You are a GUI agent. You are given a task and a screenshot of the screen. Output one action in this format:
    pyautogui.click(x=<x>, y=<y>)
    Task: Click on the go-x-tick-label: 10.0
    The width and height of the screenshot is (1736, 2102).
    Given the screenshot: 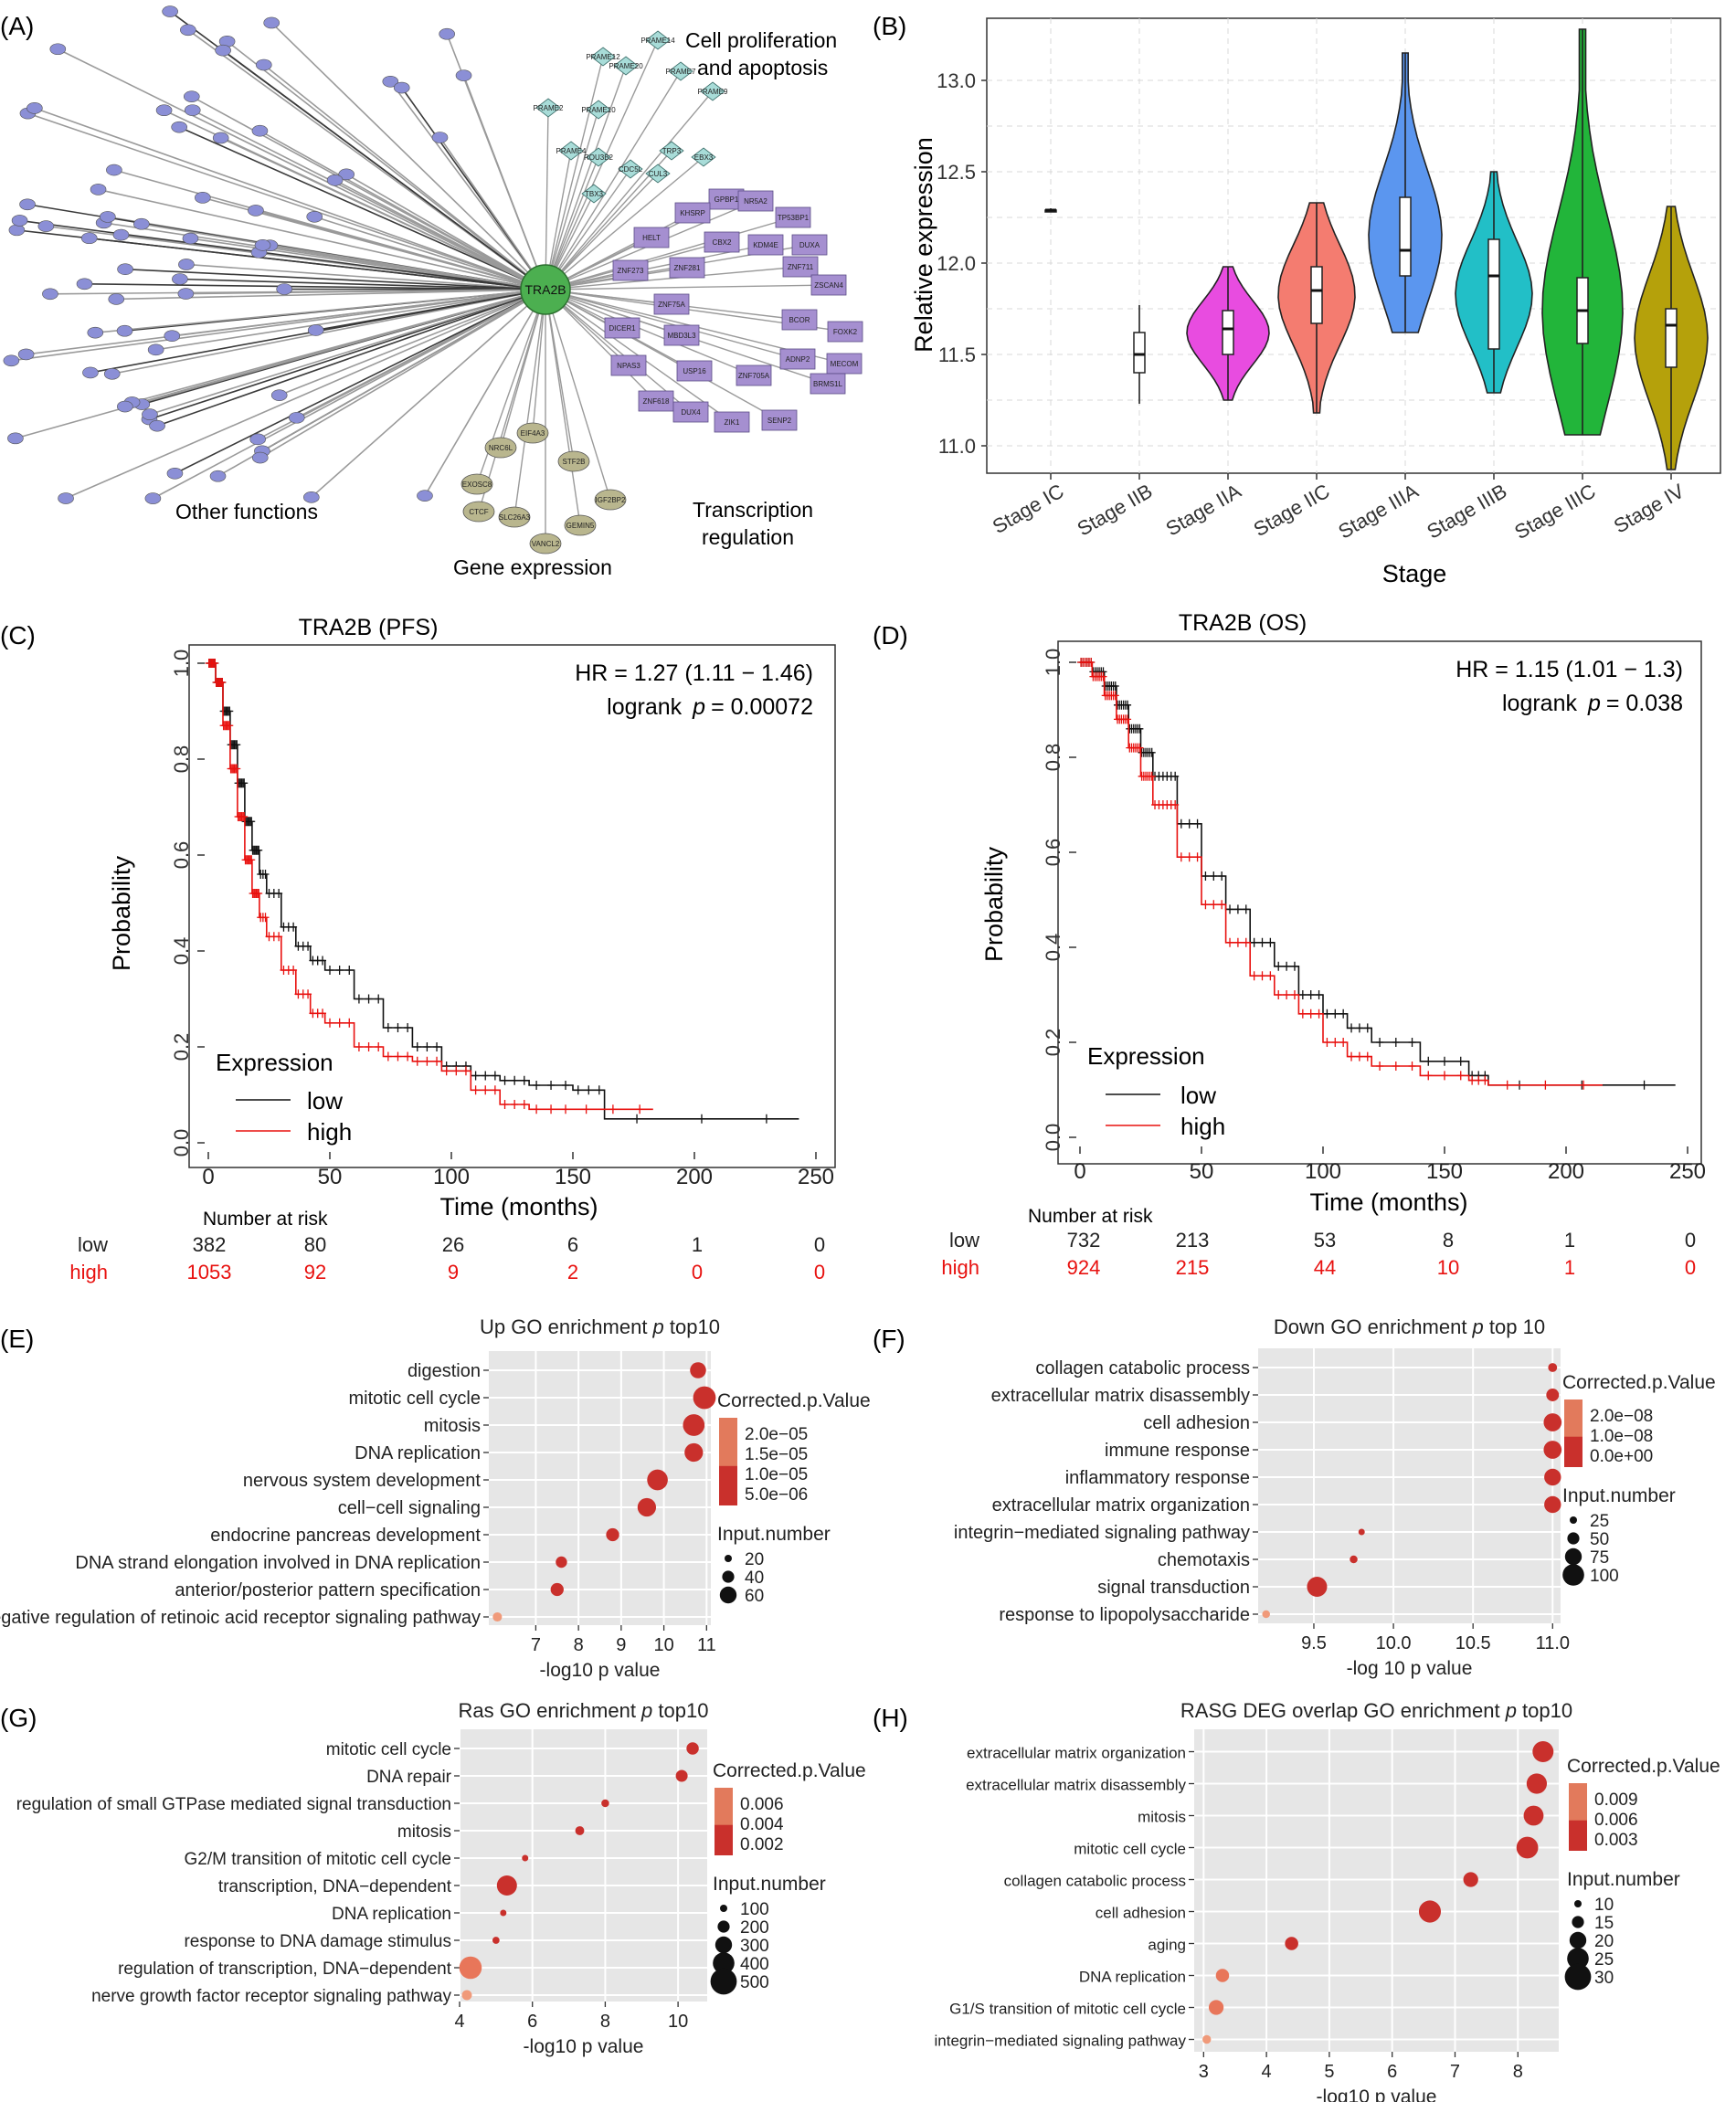 What is the action you would take?
    pyautogui.click(x=1394, y=1643)
    